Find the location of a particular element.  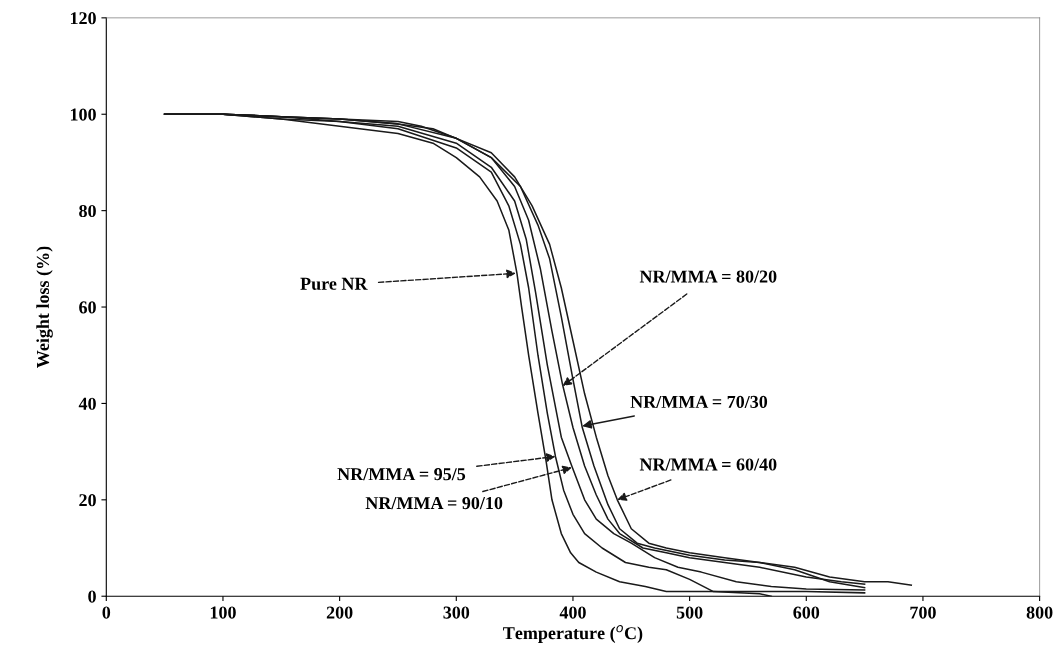

x-tick-label: 300 is located at coordinates (456, 612).